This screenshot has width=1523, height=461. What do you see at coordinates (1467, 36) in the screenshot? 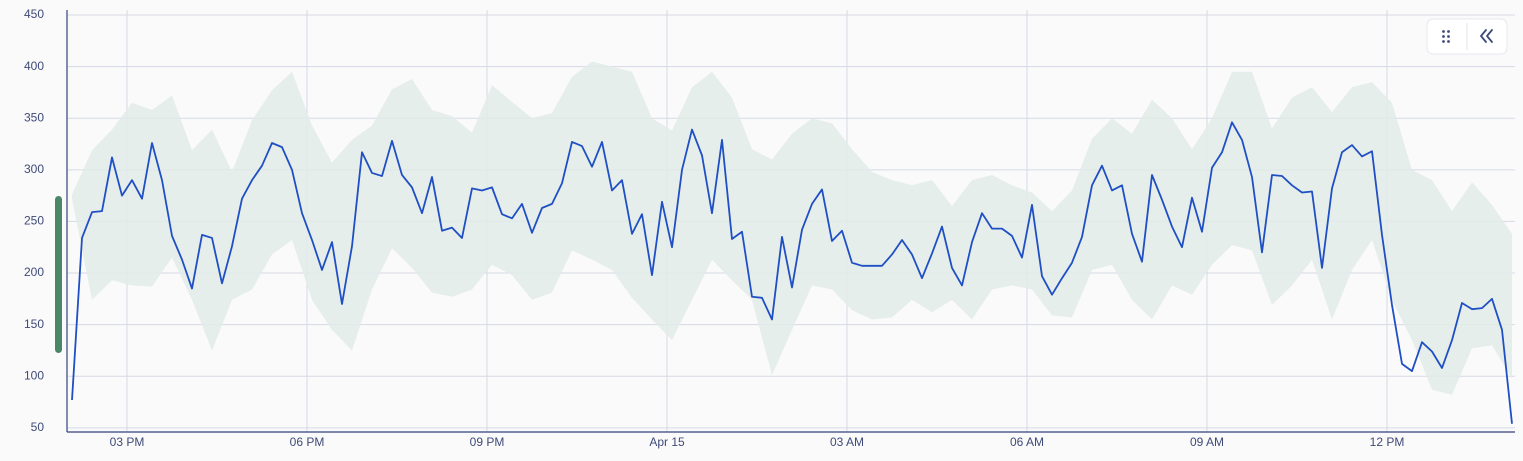
I see `toolbar` at bounding box center [1467, 36].